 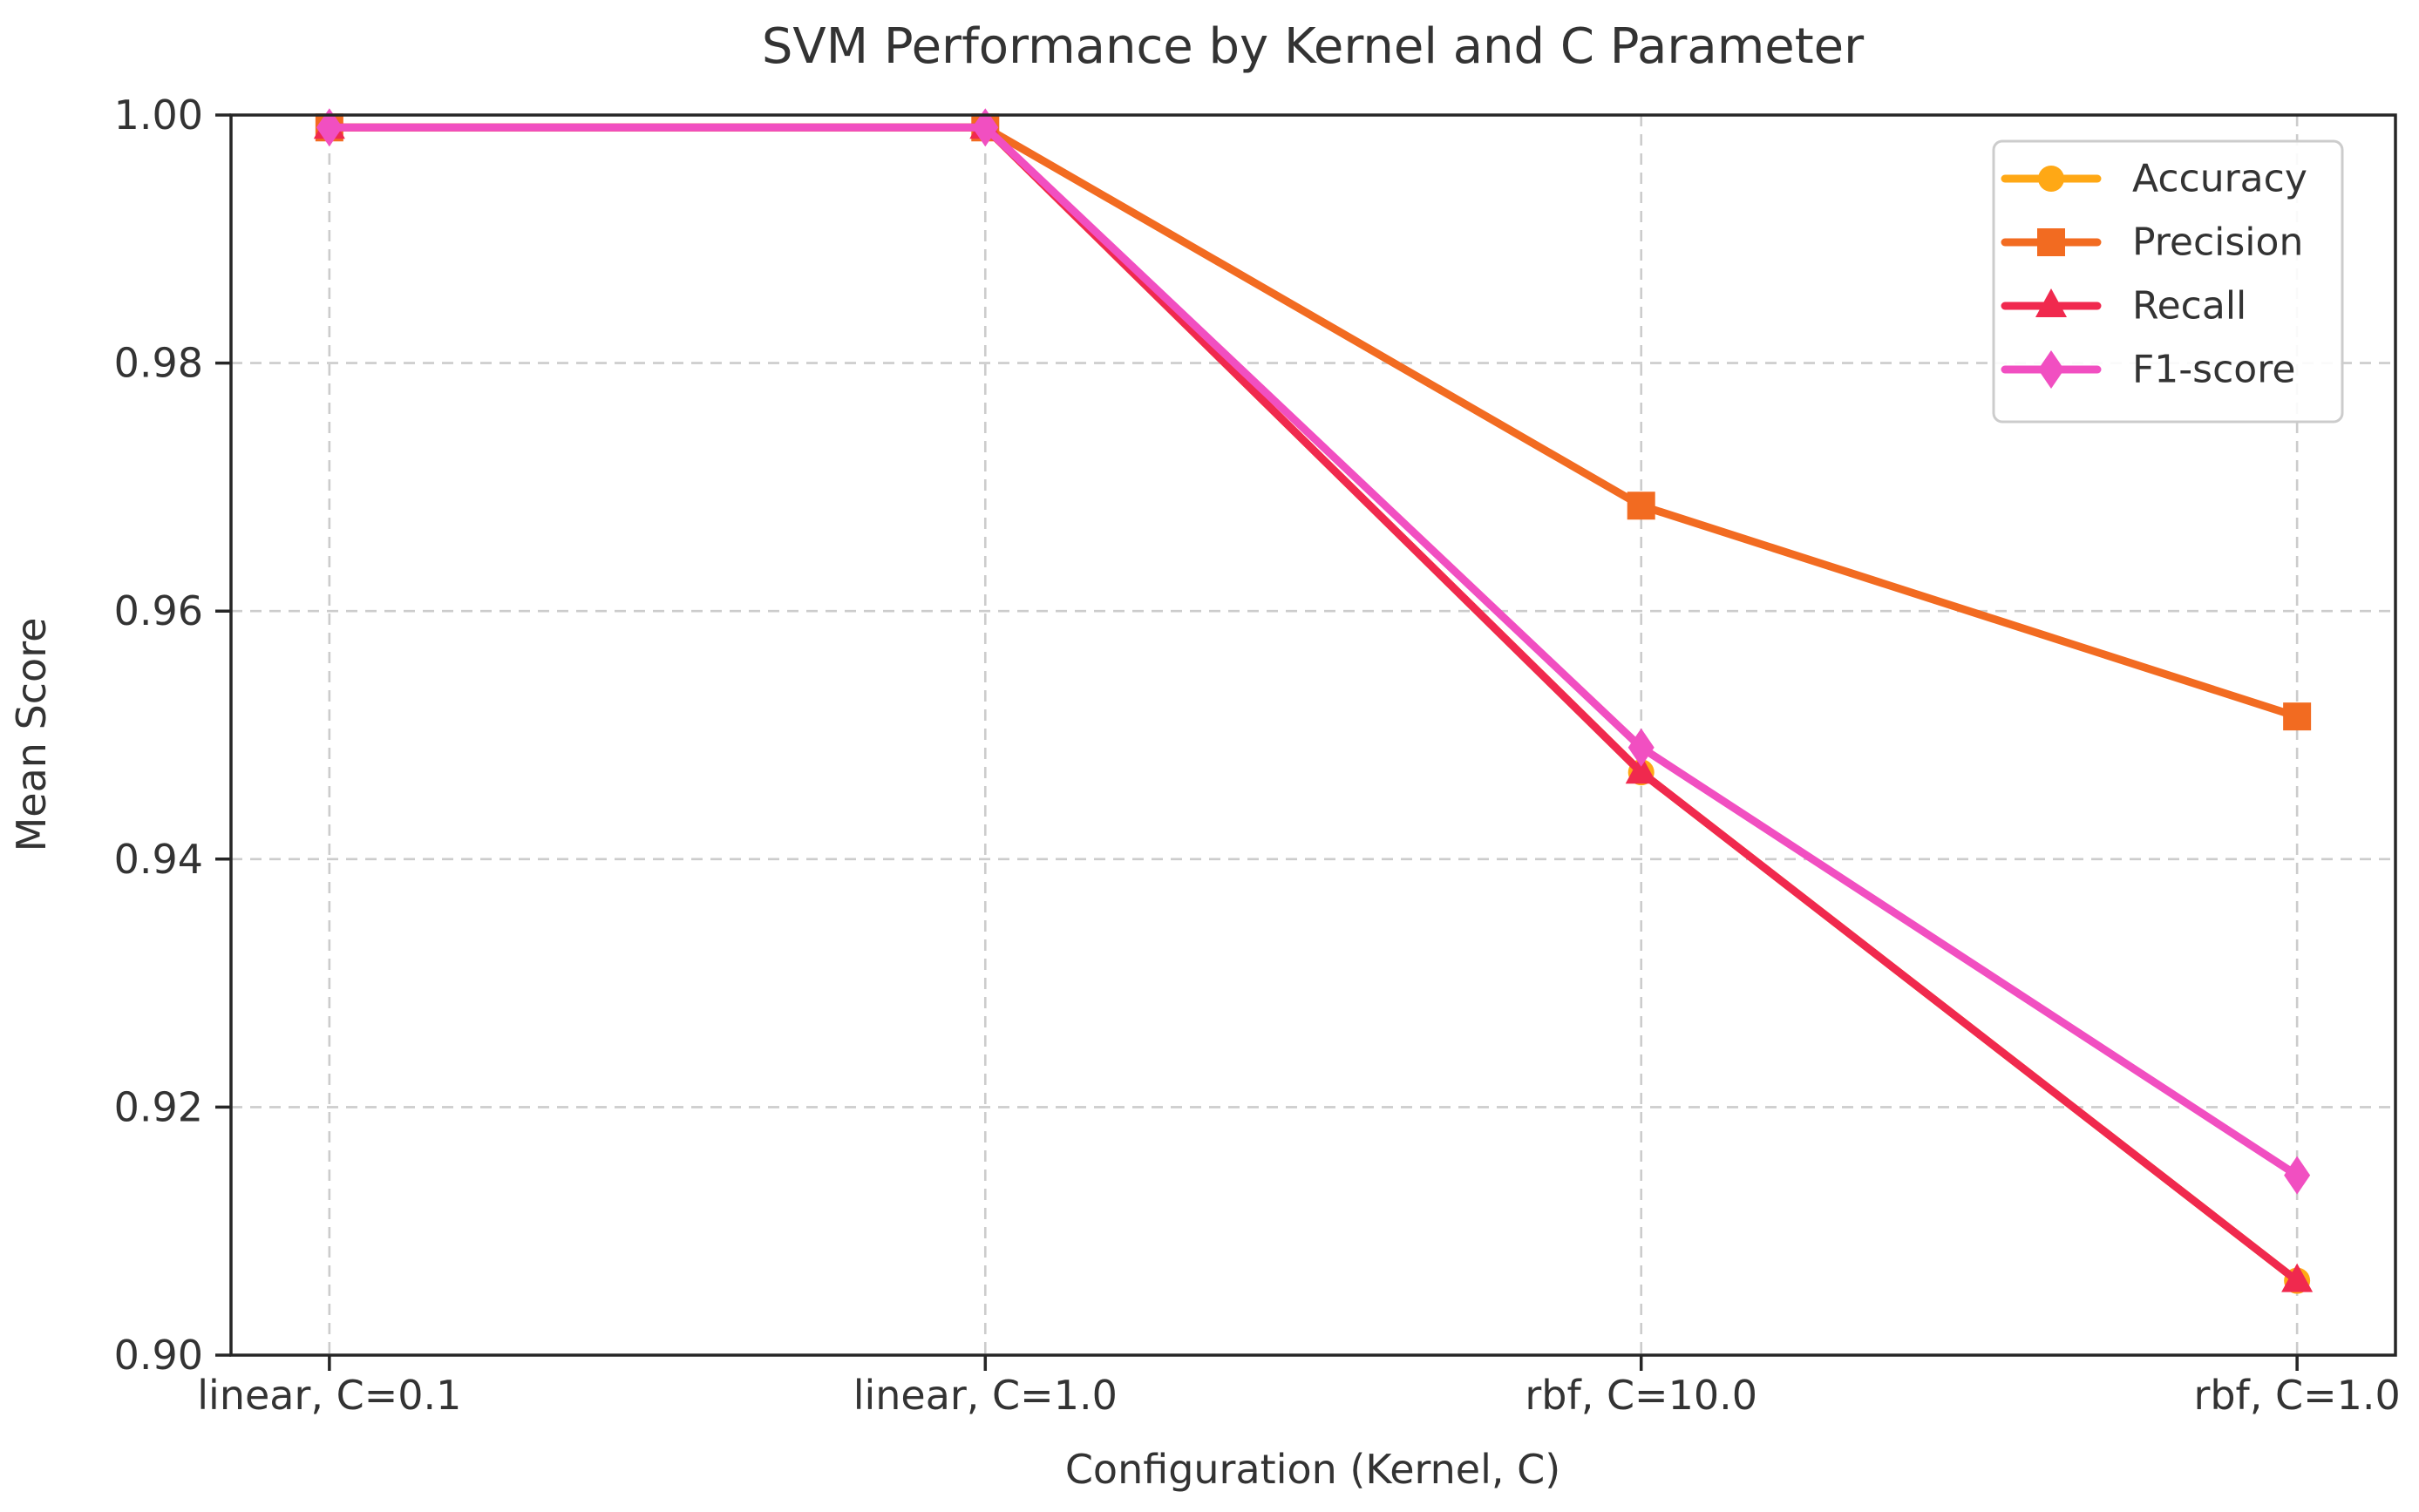 I want to click on y-tick-label: 0.90, so click(x=158, y=1355).